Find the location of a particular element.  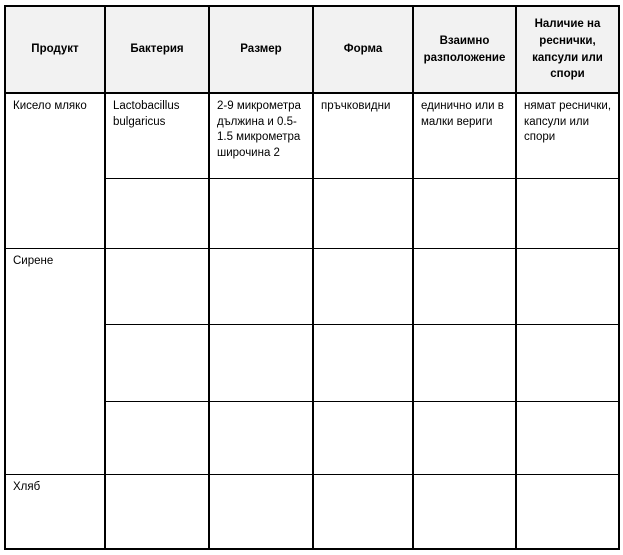

cell-product-yogurt: Кисело мляко is located at coordinates (55, 170).